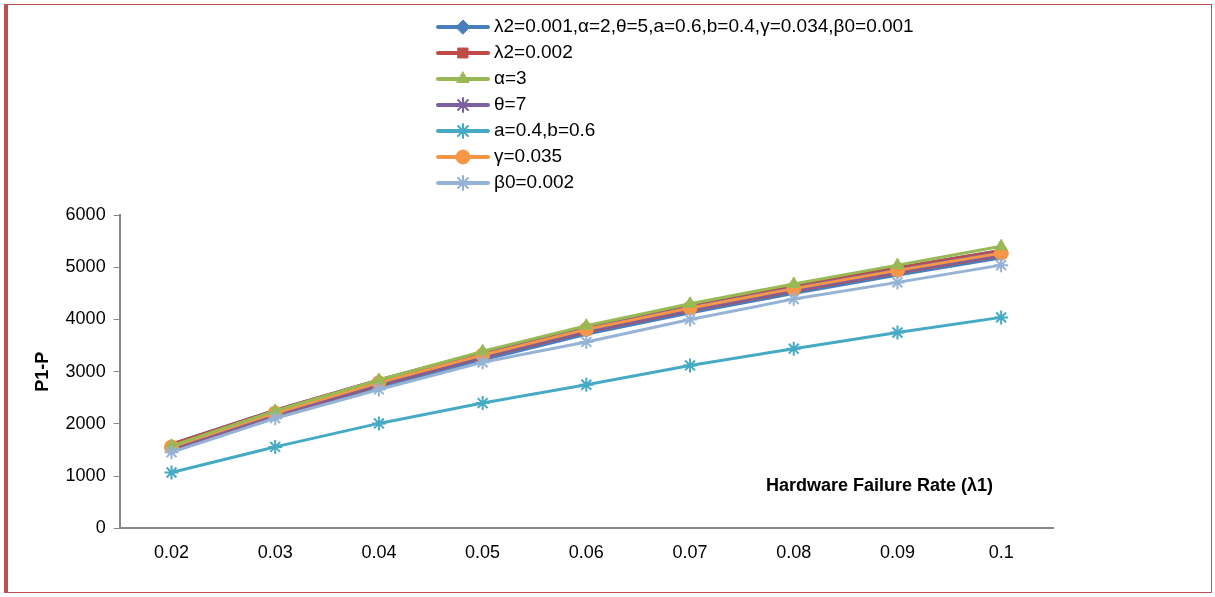 The height and width of the screenshot is (597, 1215). What do you see at coordinates (545, 130) in the screenshot?
I see `legend-label: a=0.4,b=0.6` at bounding box center [545, 130].